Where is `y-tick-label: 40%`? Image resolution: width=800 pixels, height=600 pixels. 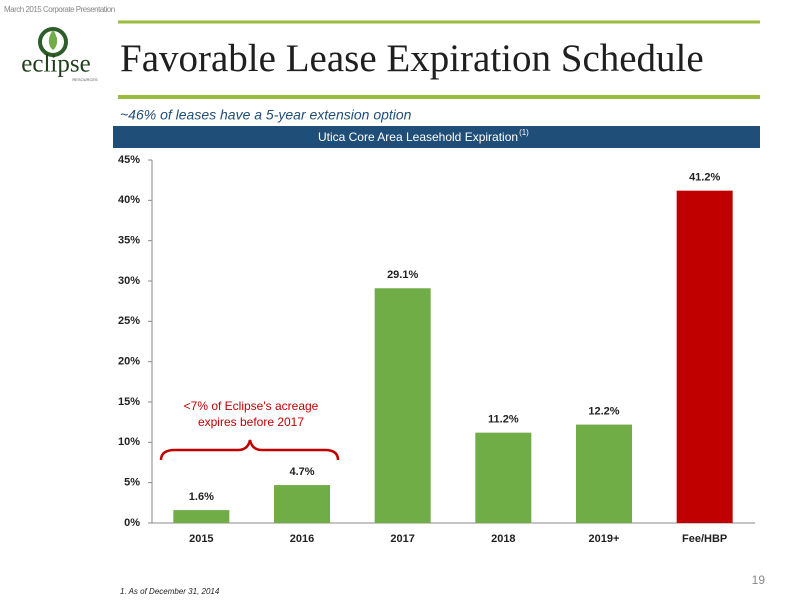
y-tick-label: 40% is located at coordinates (129, 200).